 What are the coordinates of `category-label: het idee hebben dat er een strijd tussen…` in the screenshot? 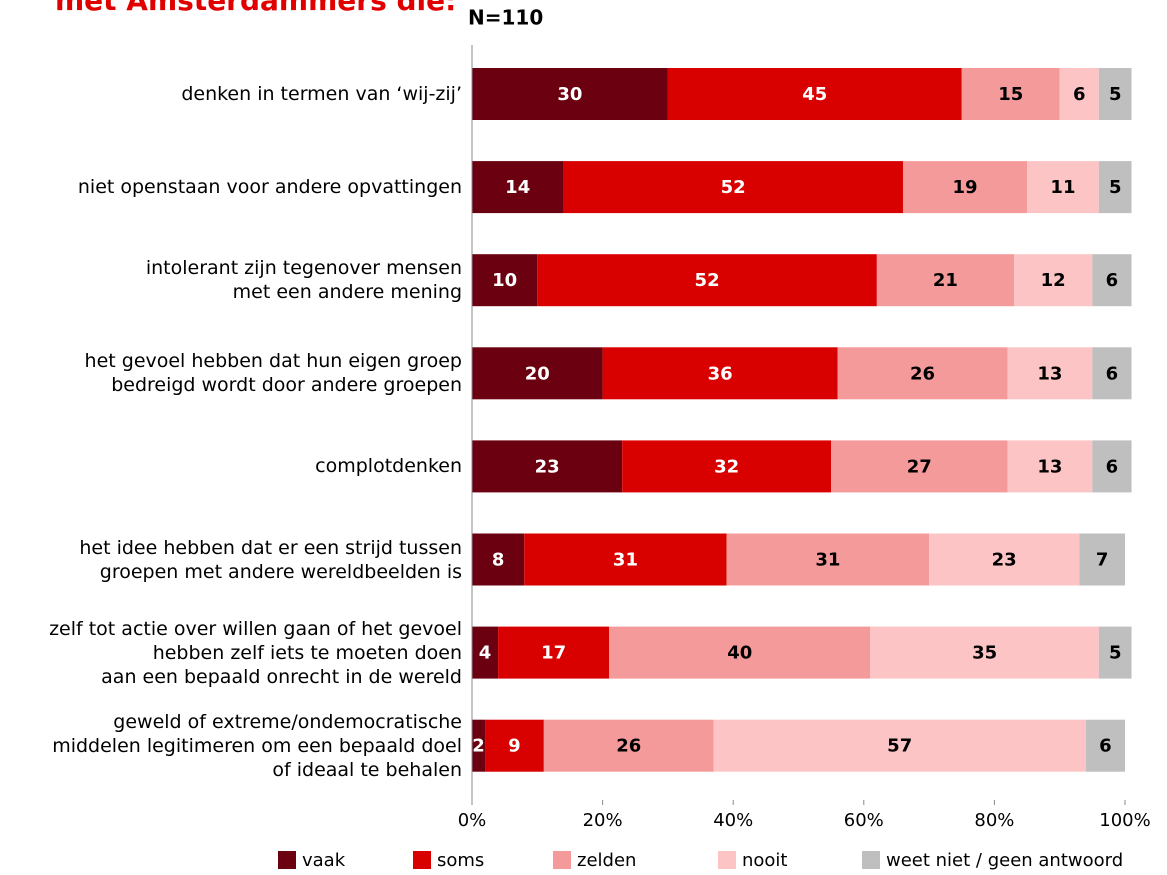 It's located at (270, 559).